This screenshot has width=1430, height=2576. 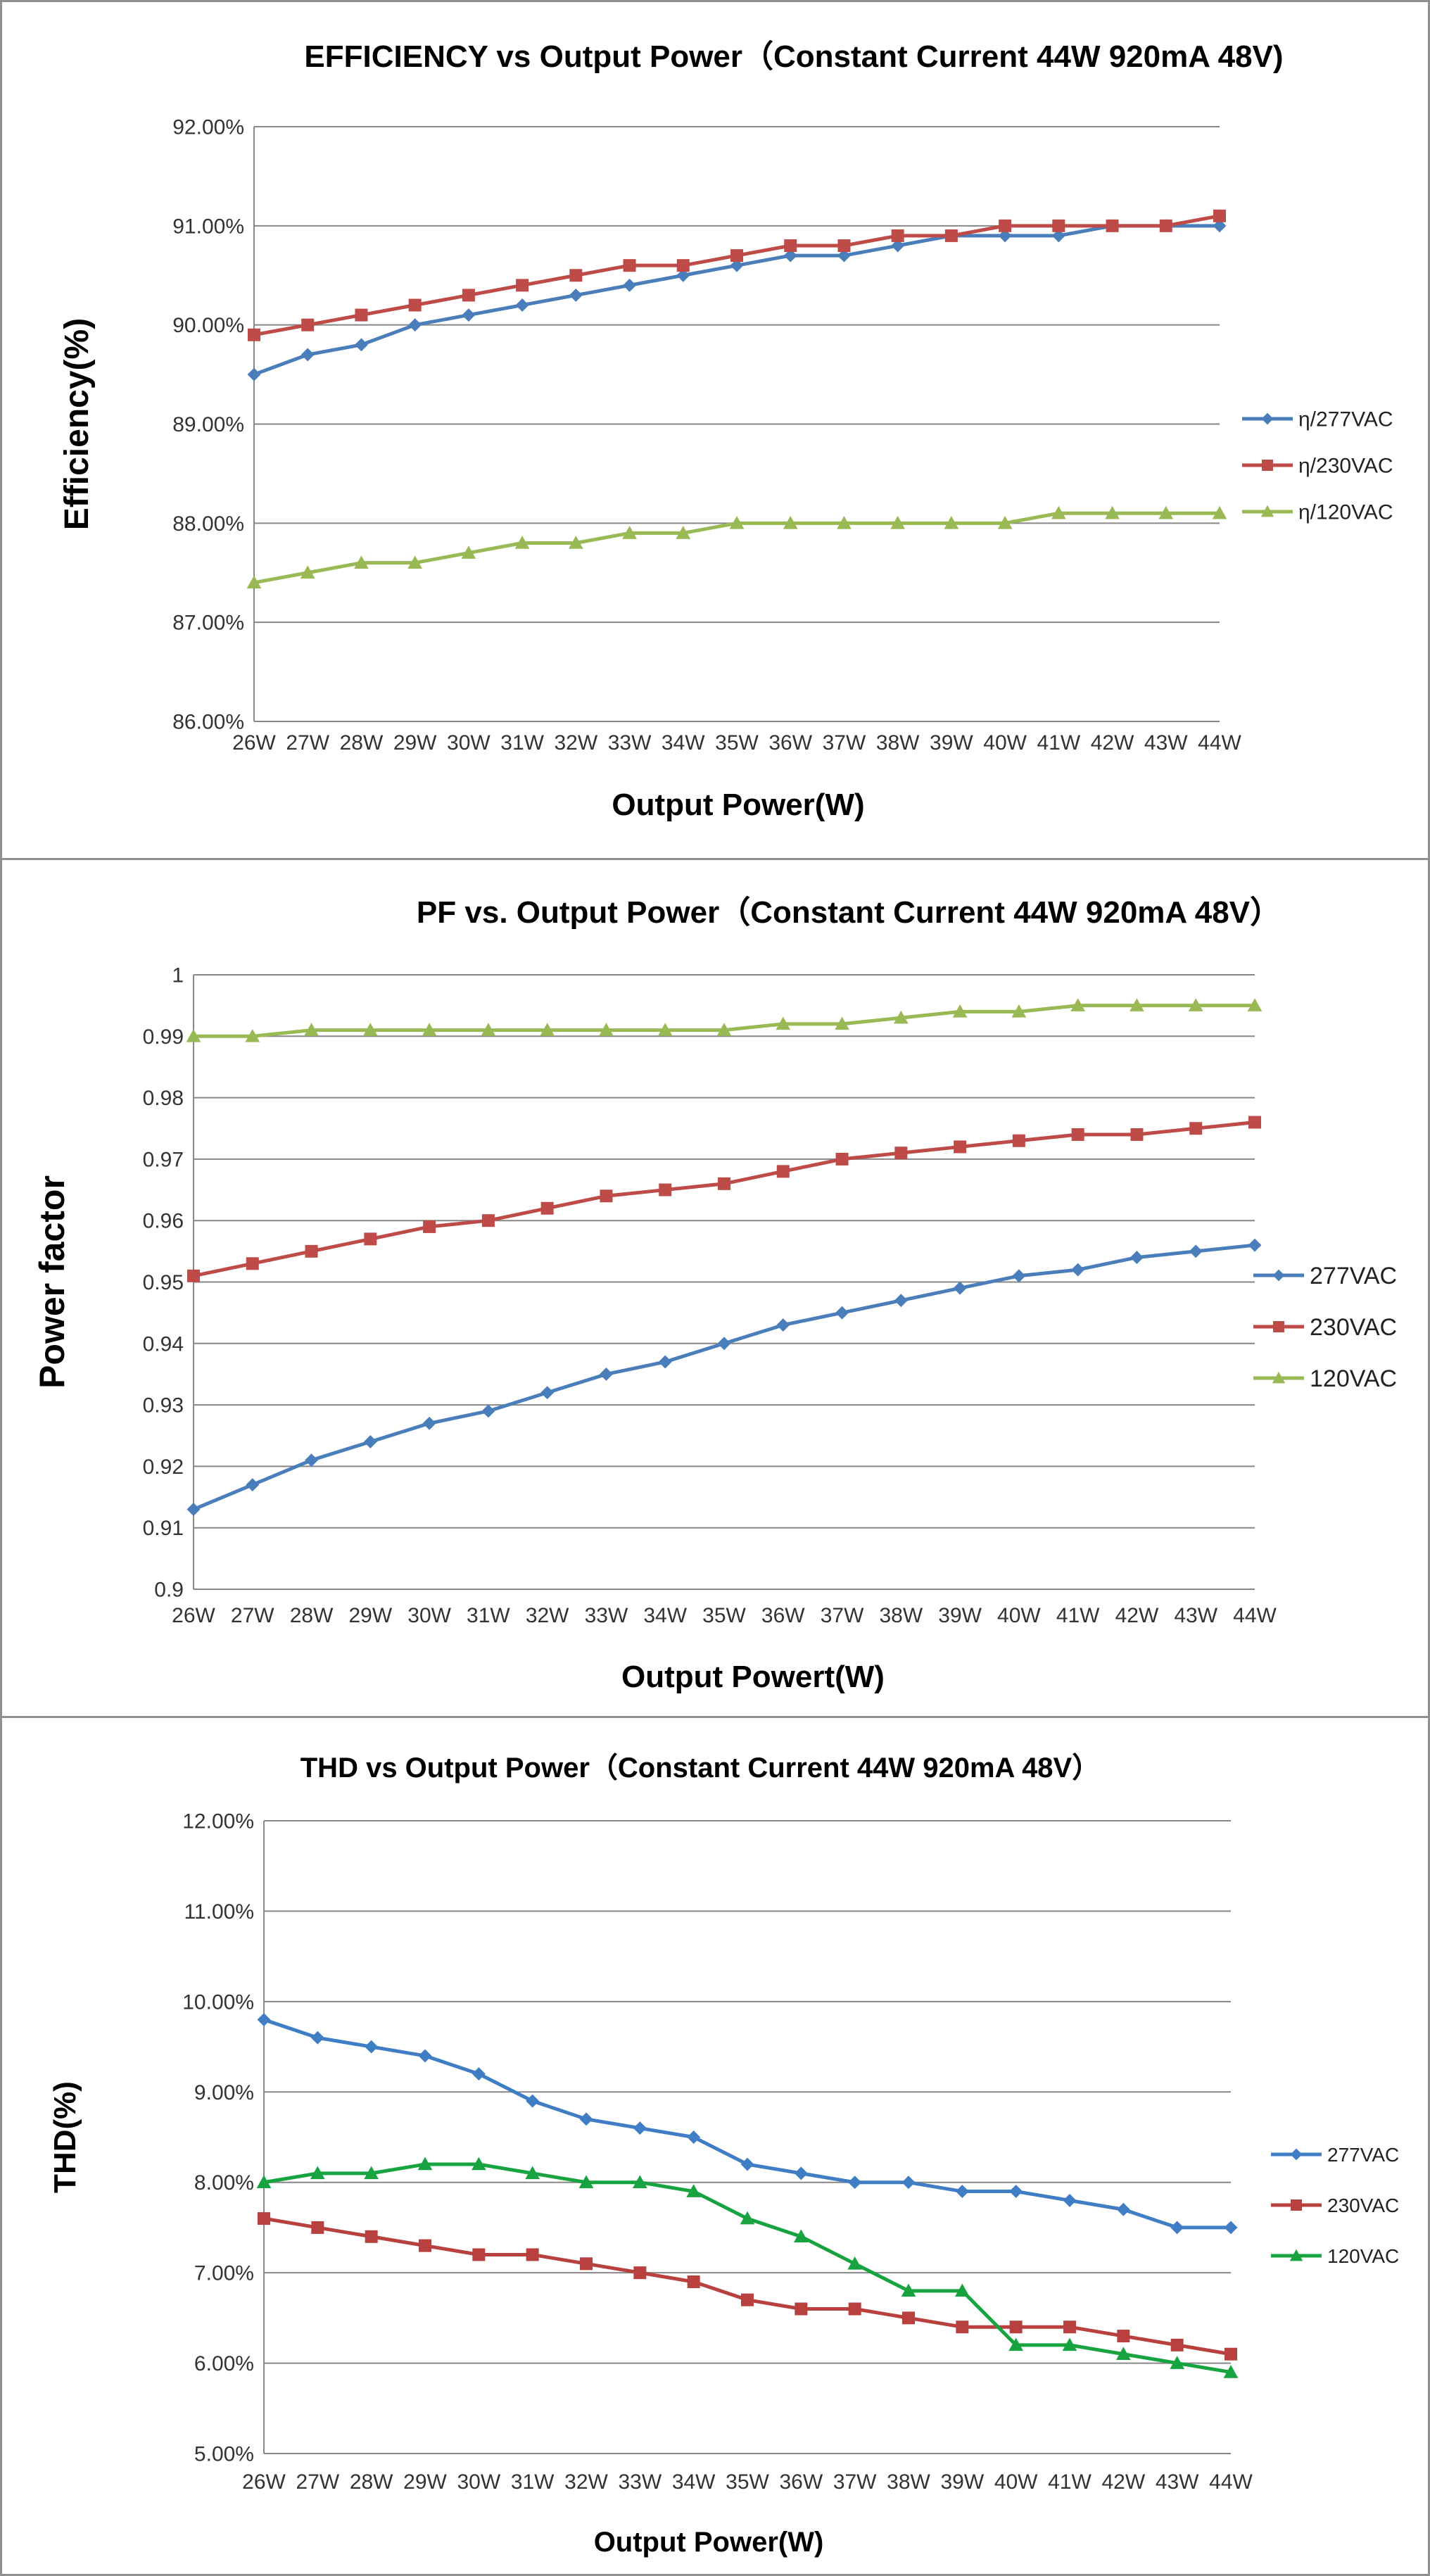 What do you see at coordinates (178, 975) in the screenshot?
I see `y-tick-label: 1` at bounding box center [178, 975].